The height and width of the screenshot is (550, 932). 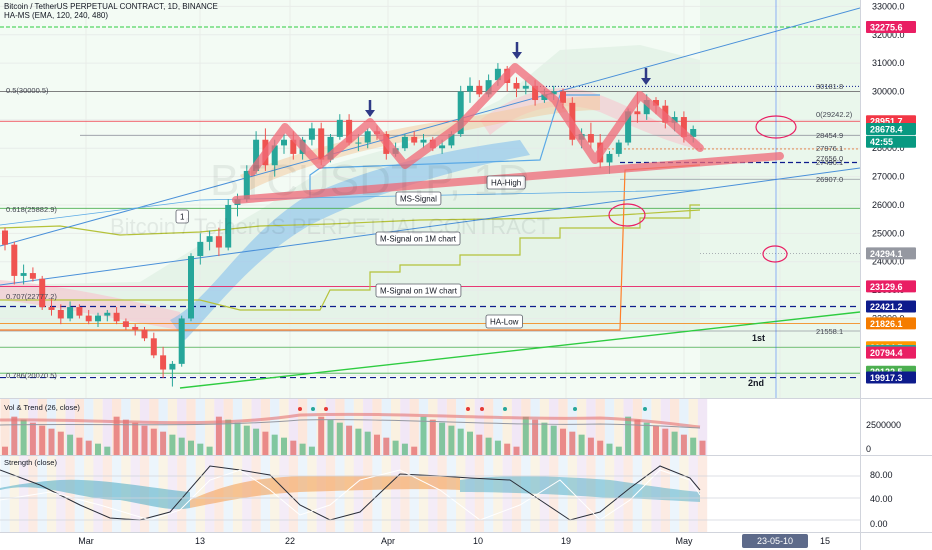 I want to click on time-tick-label: 15, so click(x=825, y=541).